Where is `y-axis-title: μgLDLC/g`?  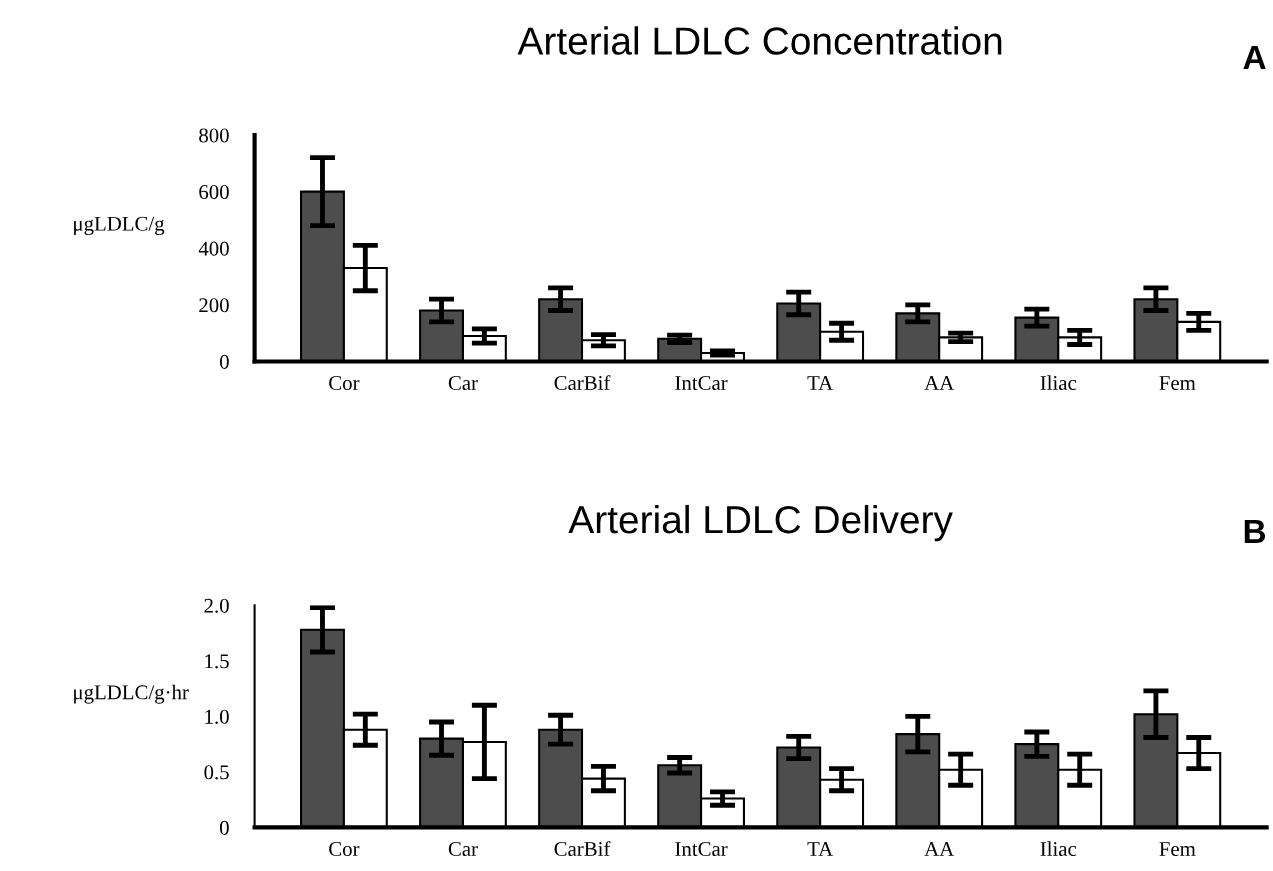 y-axis-title: μgLDLC/g is located at coordinates (119, 226).